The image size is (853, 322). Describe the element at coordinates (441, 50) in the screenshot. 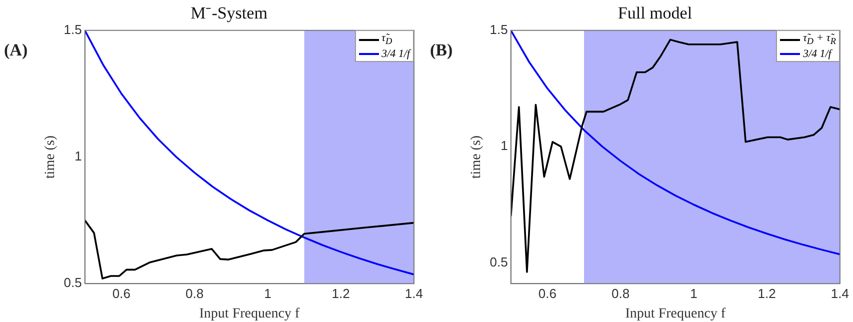

I see `text: (B)` at that location.